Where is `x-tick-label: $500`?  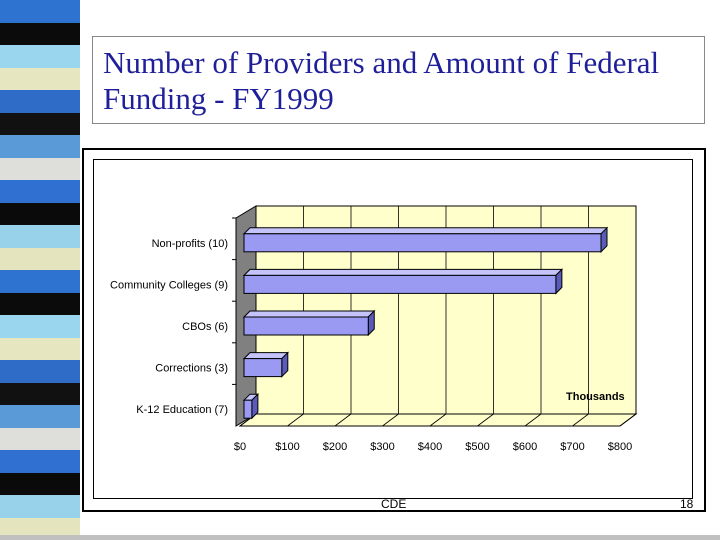
x-tick-label: $500 is located at coordinates (477, 447).